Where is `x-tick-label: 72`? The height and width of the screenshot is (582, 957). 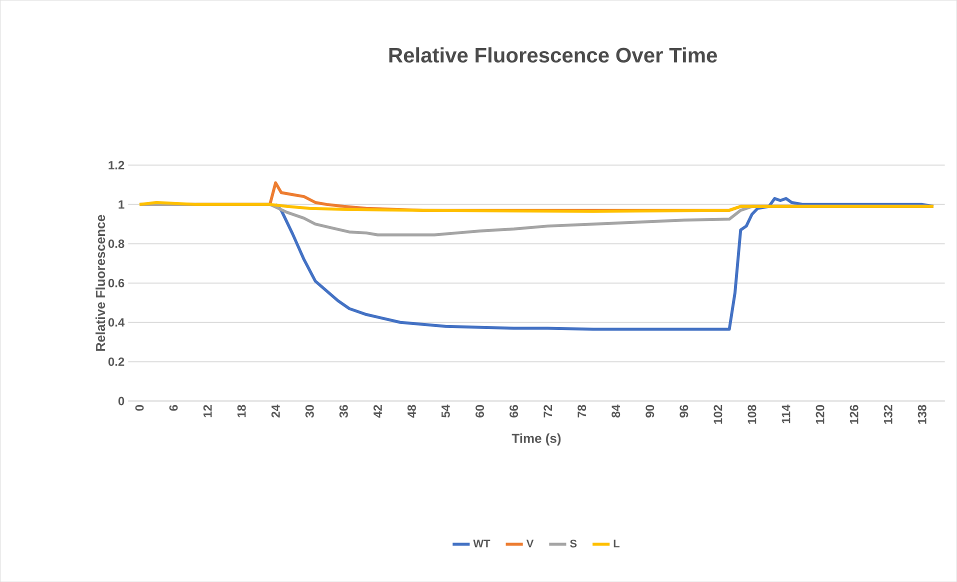
x-tick-label: 72 is located at coordinates (548, 411).